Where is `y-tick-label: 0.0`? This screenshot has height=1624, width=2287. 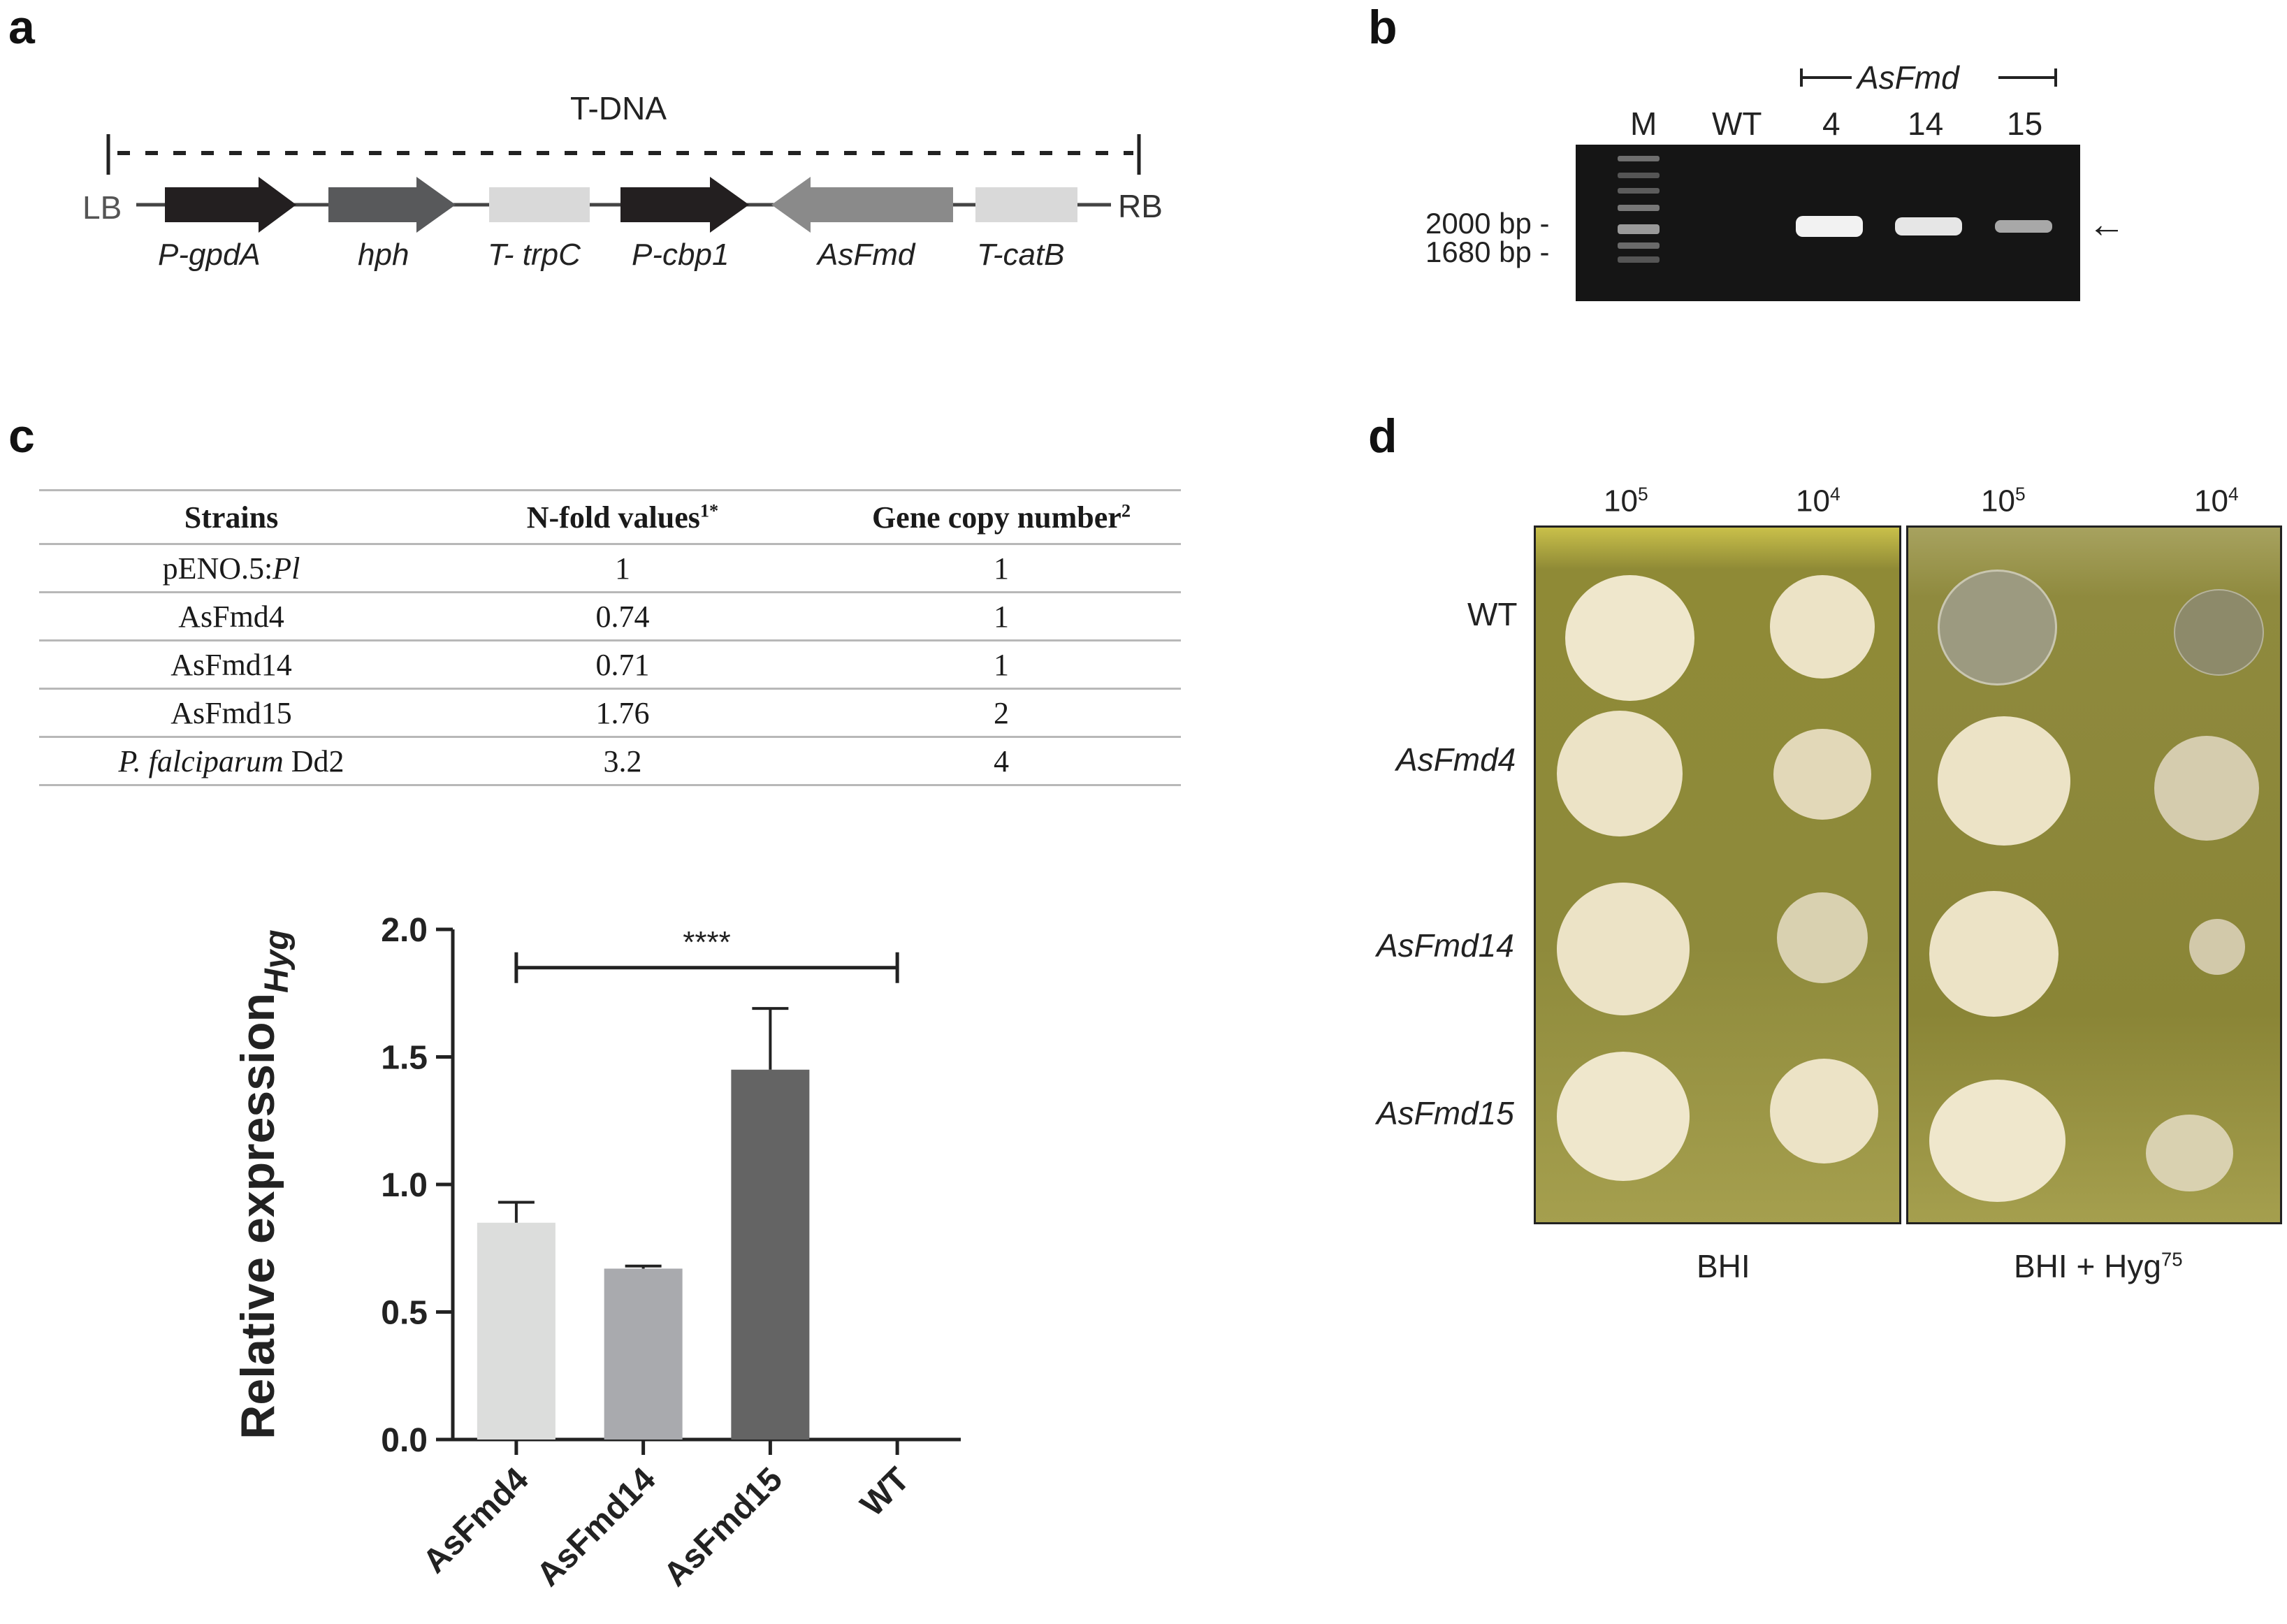 y-tick-label: 0.0 is located at coordinates (404, 1440).